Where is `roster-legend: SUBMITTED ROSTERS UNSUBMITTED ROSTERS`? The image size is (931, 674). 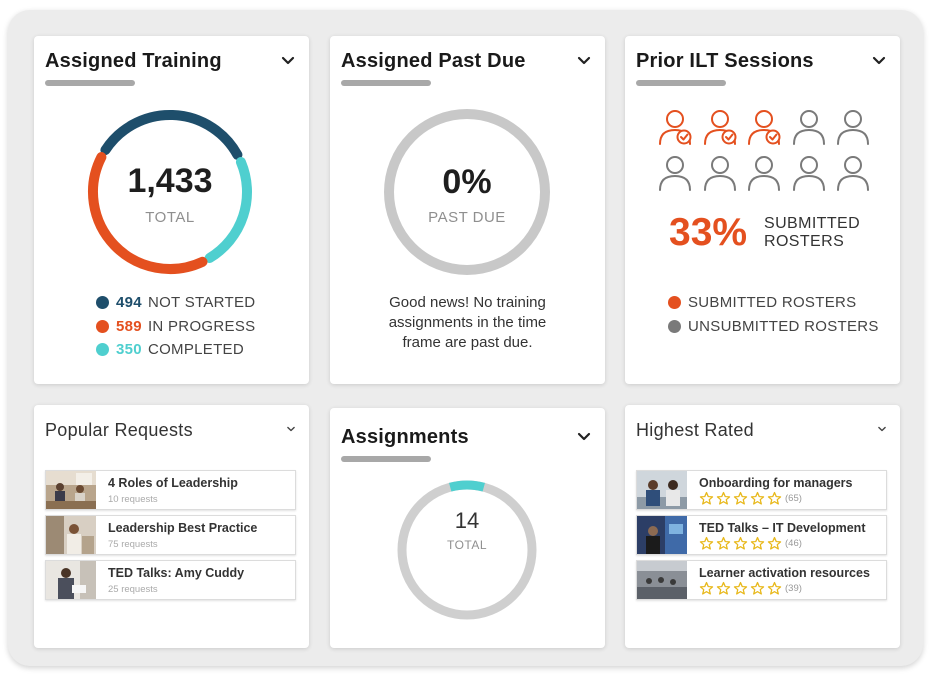
roster-legend: SUBMITTED ROSTERS UNSUBMITTED ROSTERS is located at coordinates (773, 314).